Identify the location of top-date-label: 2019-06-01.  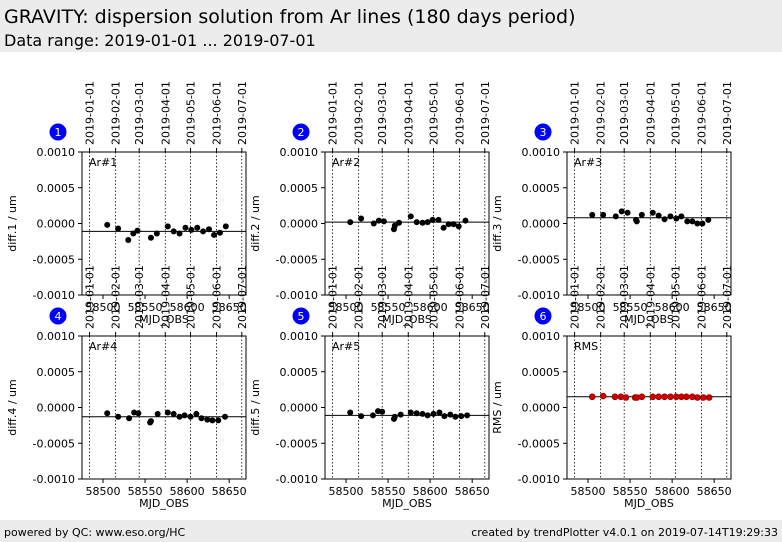
(702, 113).